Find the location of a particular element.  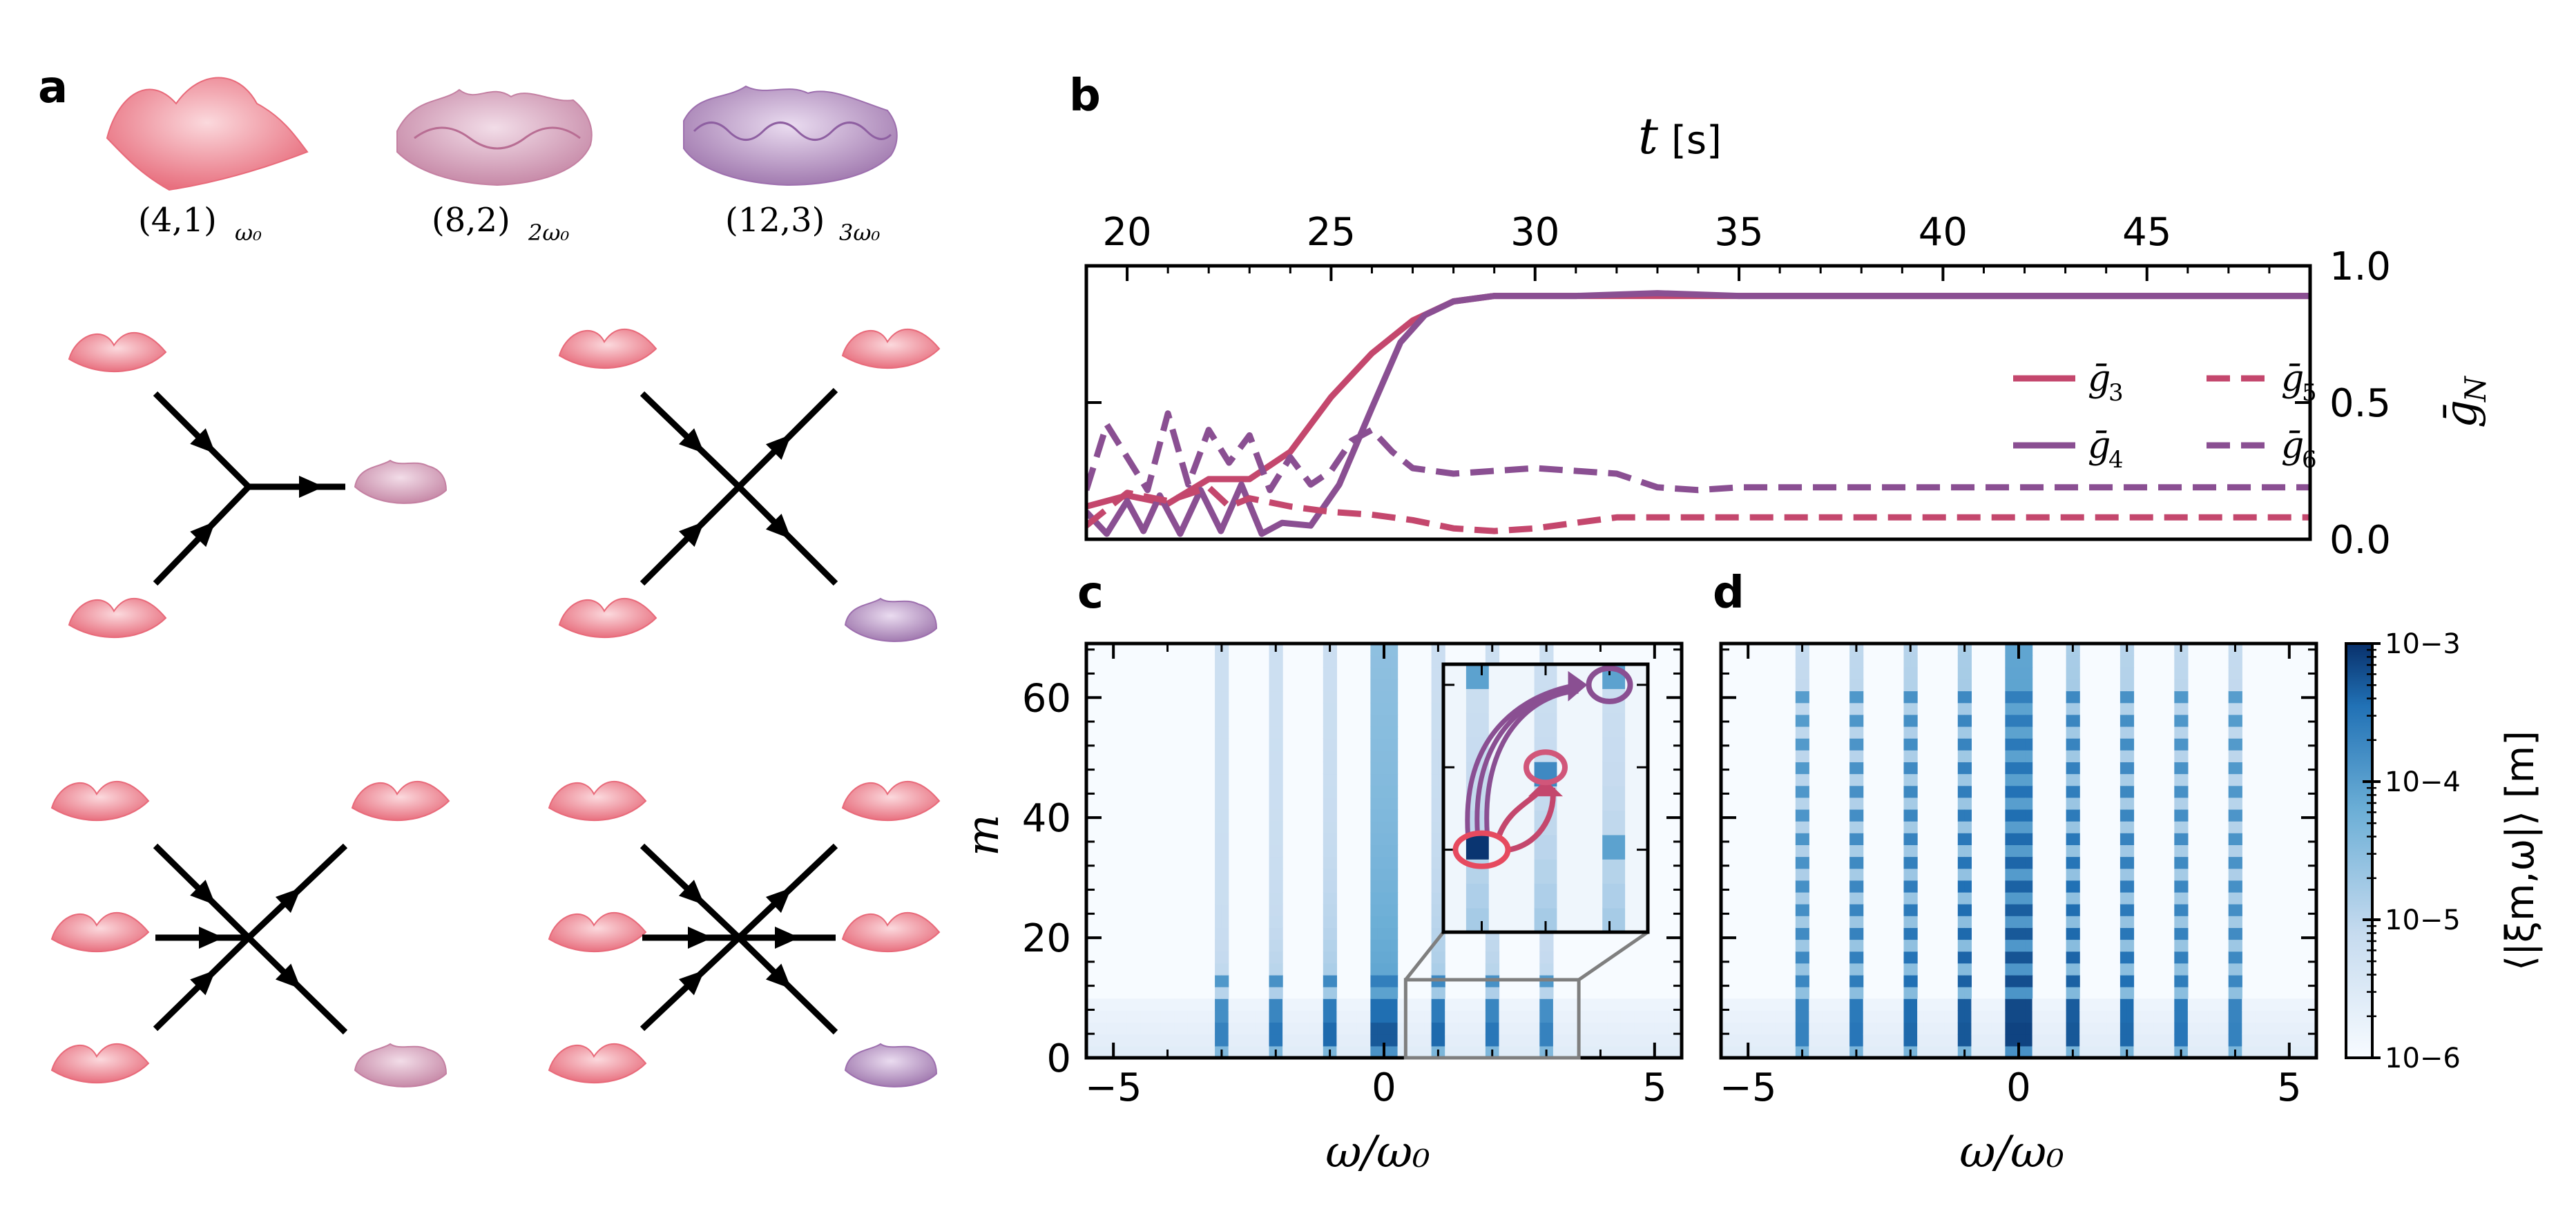

mode-4-1-surface is located at coordinates (207, 134).